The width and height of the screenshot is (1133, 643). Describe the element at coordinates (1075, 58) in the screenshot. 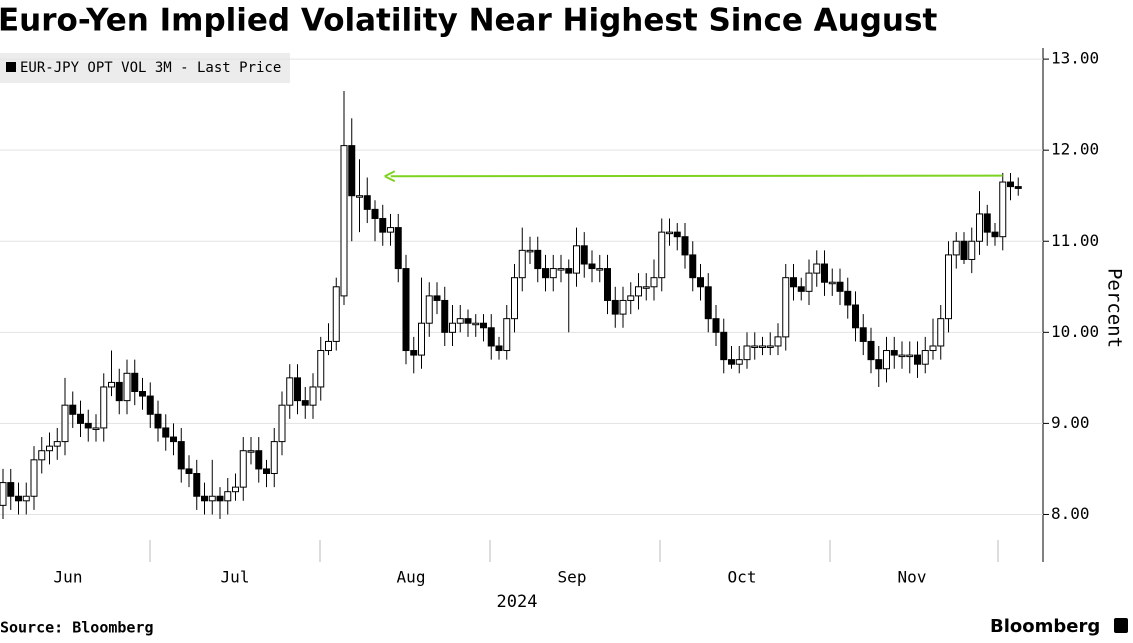

I see `y-tick-label: 13.00` at that location.